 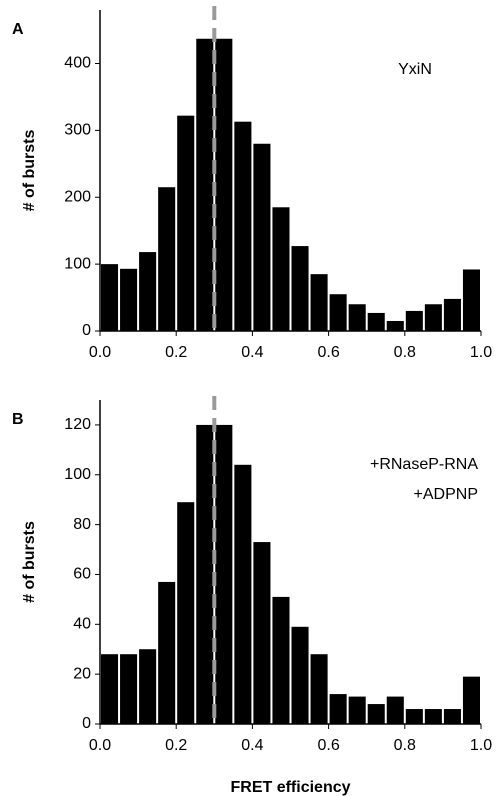 I want to click on annotation: +ADPNP, so click(x=446, y=494).